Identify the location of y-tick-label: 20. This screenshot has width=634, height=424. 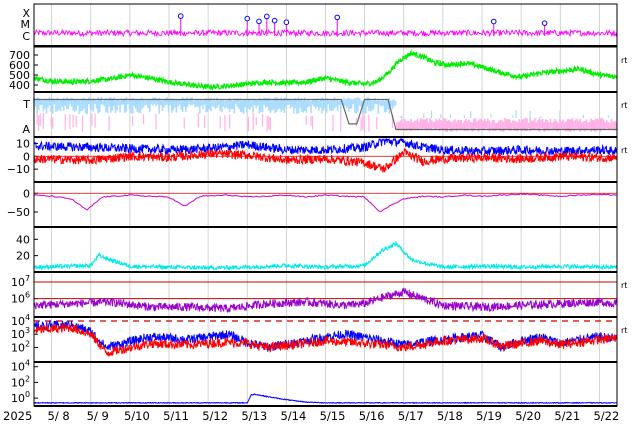
(23, 256).